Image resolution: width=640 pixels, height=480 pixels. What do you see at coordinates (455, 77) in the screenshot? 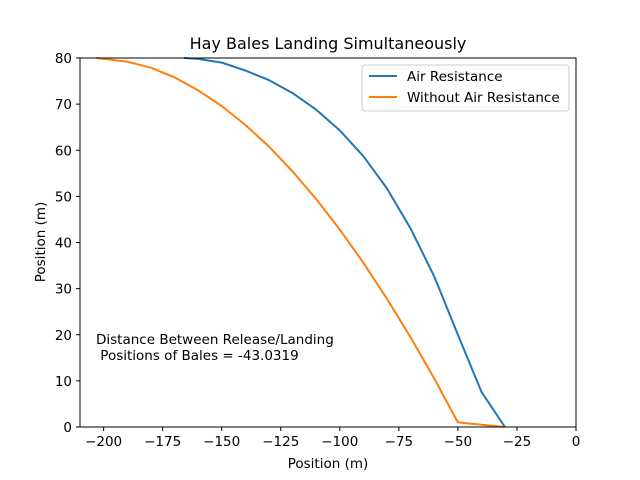
I see `legend-label-air-resistance: Air Resistance` at bounding box center [455, 77].